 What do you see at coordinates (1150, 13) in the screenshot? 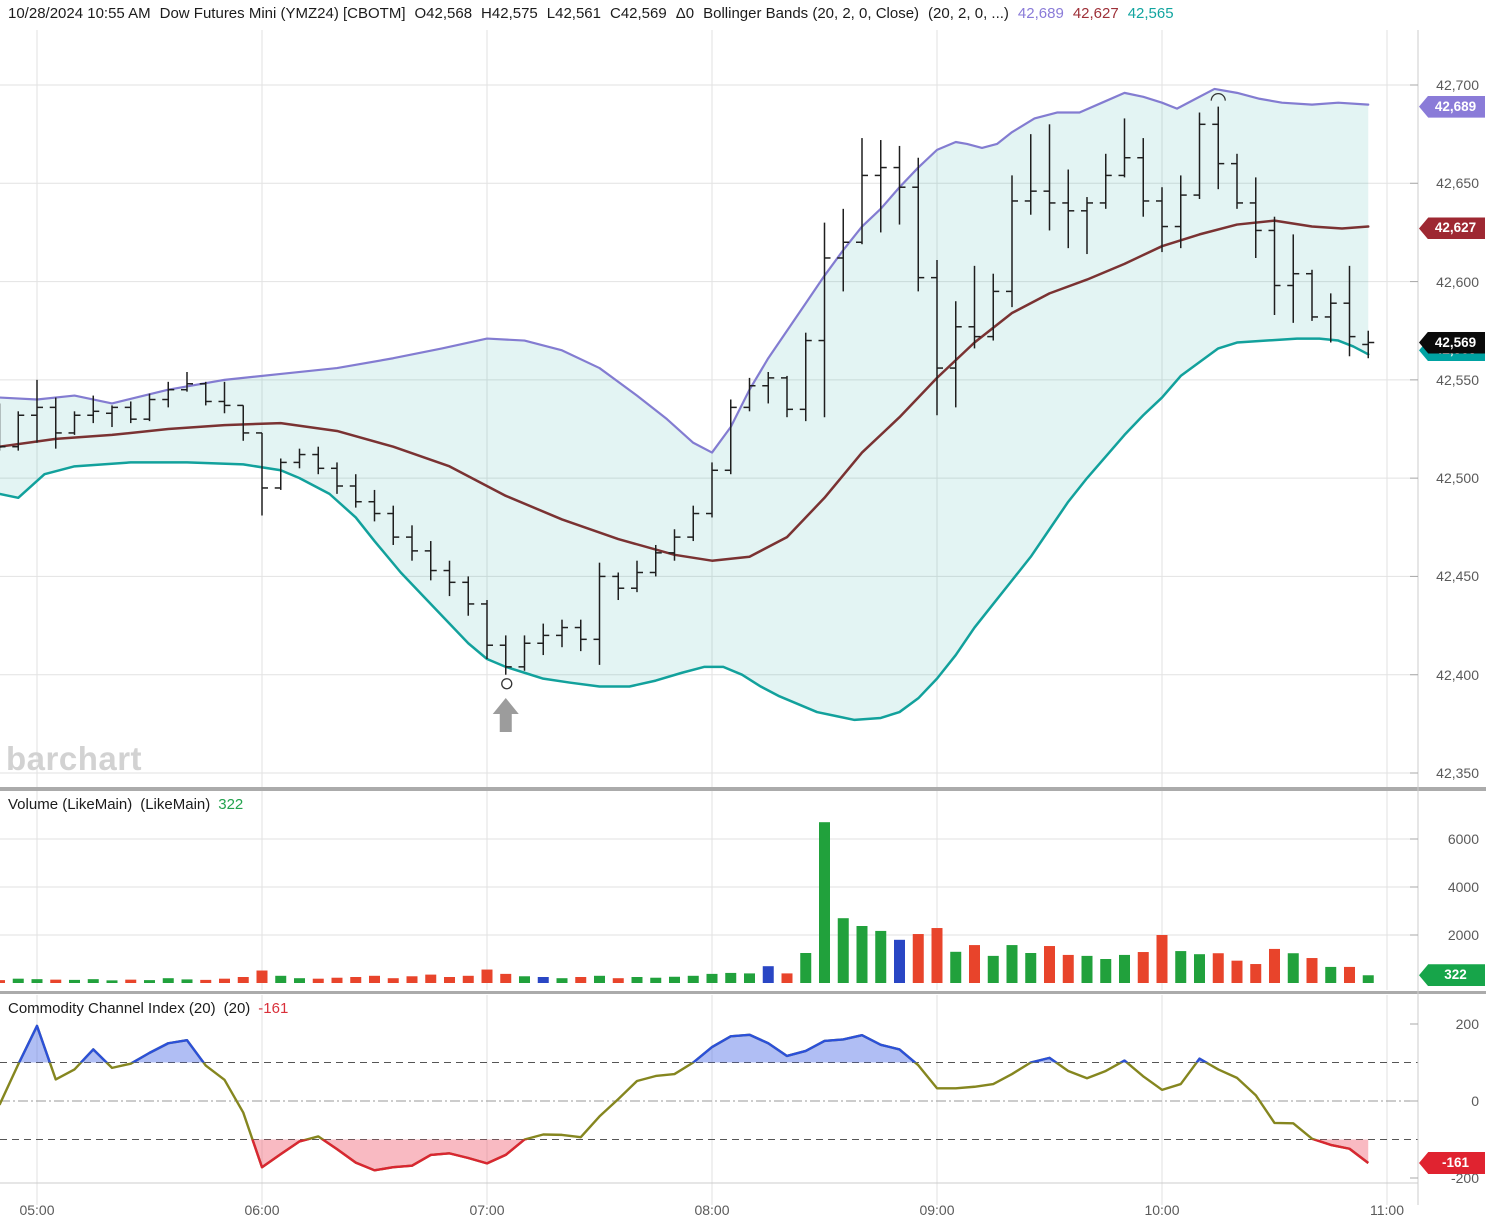
I see `header-lower-band-value: 42,565` at bounding box center [1150, 13].